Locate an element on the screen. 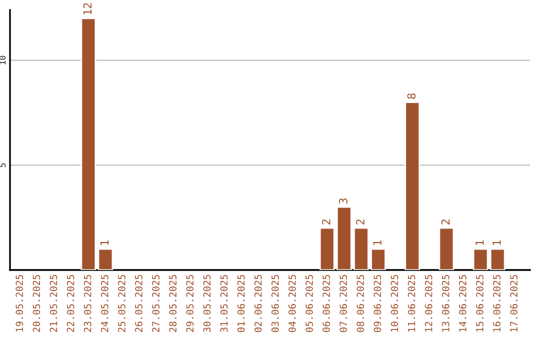  x-tick-label: 26.05.2025 is located at coordinates (138, 303).